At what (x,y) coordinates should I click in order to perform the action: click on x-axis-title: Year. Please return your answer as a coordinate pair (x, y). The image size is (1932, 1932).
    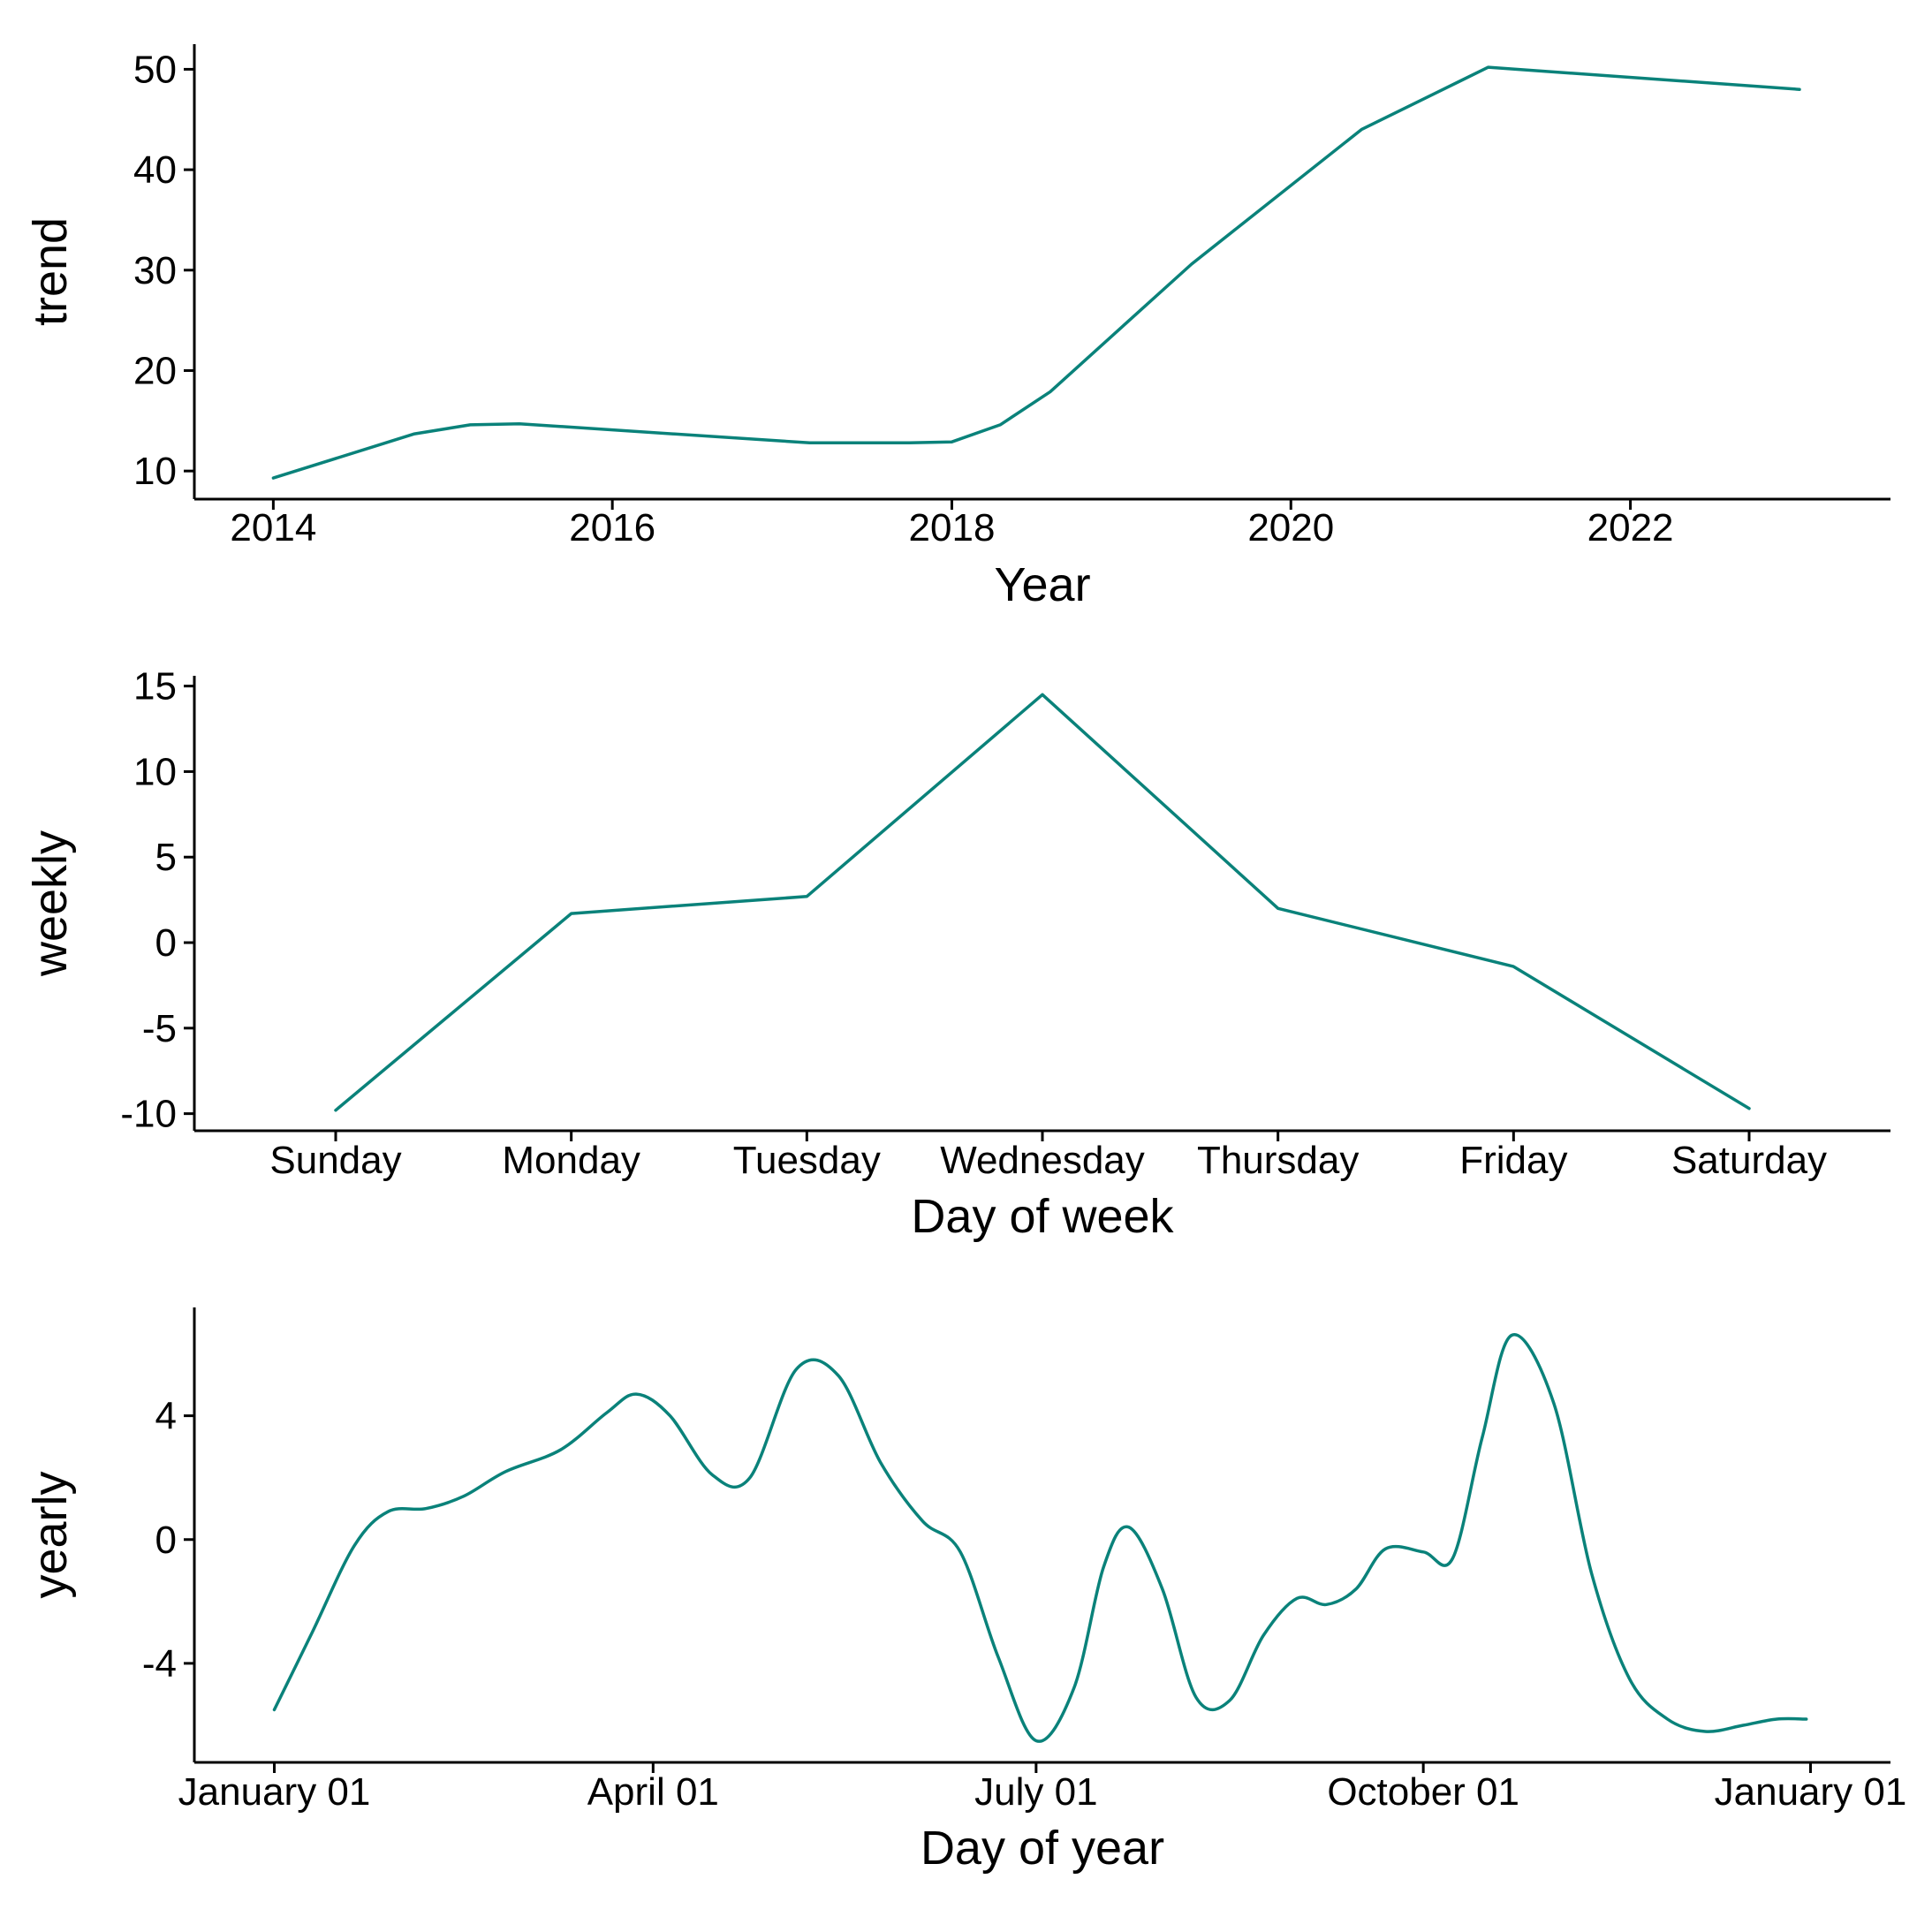
    Looking at the image, I should click on (1042, 585).